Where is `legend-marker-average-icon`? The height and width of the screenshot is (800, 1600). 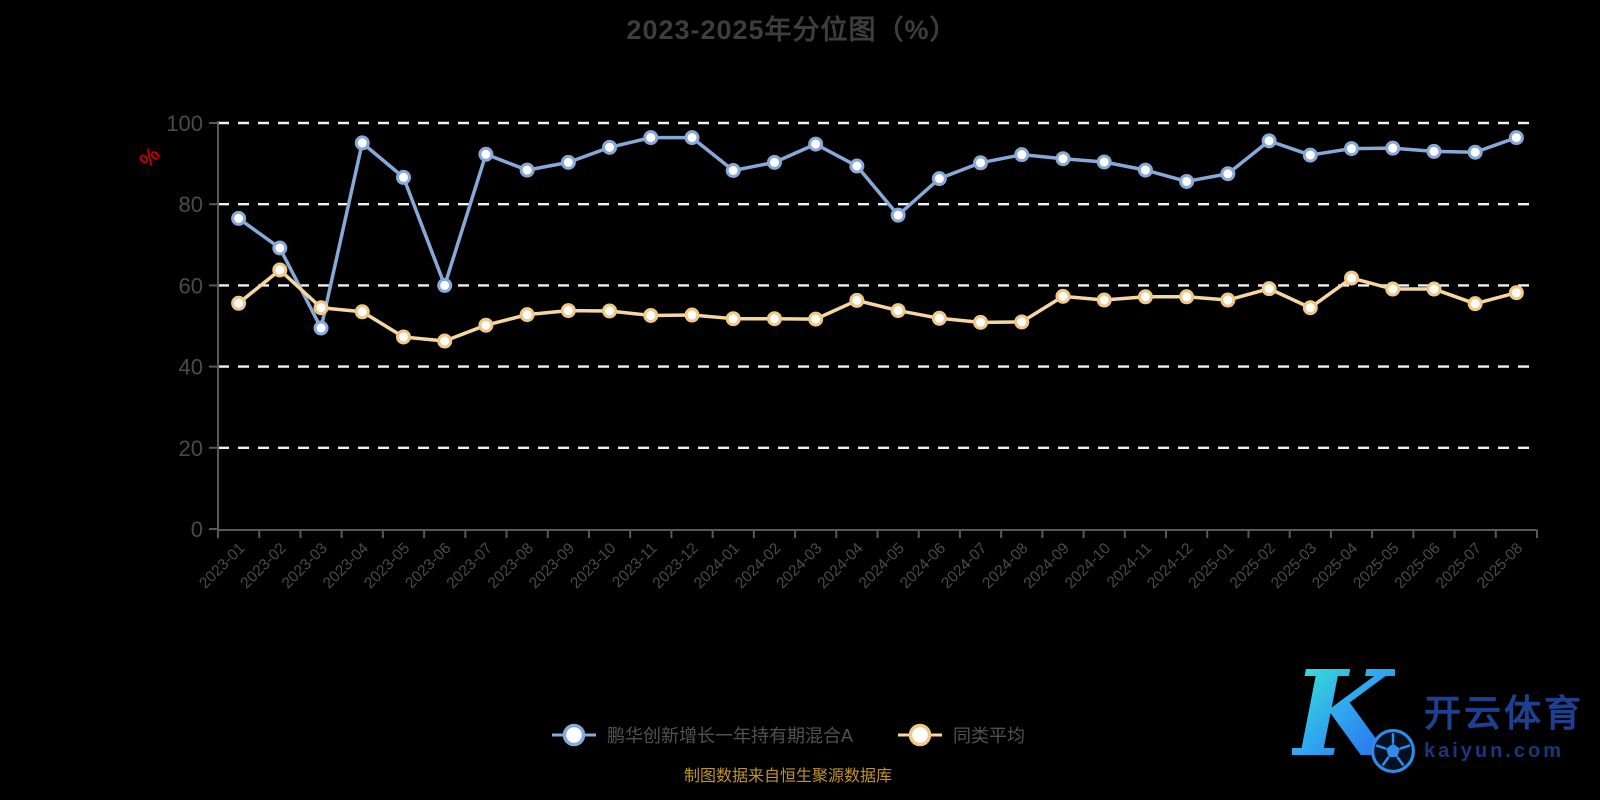
legend-marker-average-icon is located at coordinates (920, 735).